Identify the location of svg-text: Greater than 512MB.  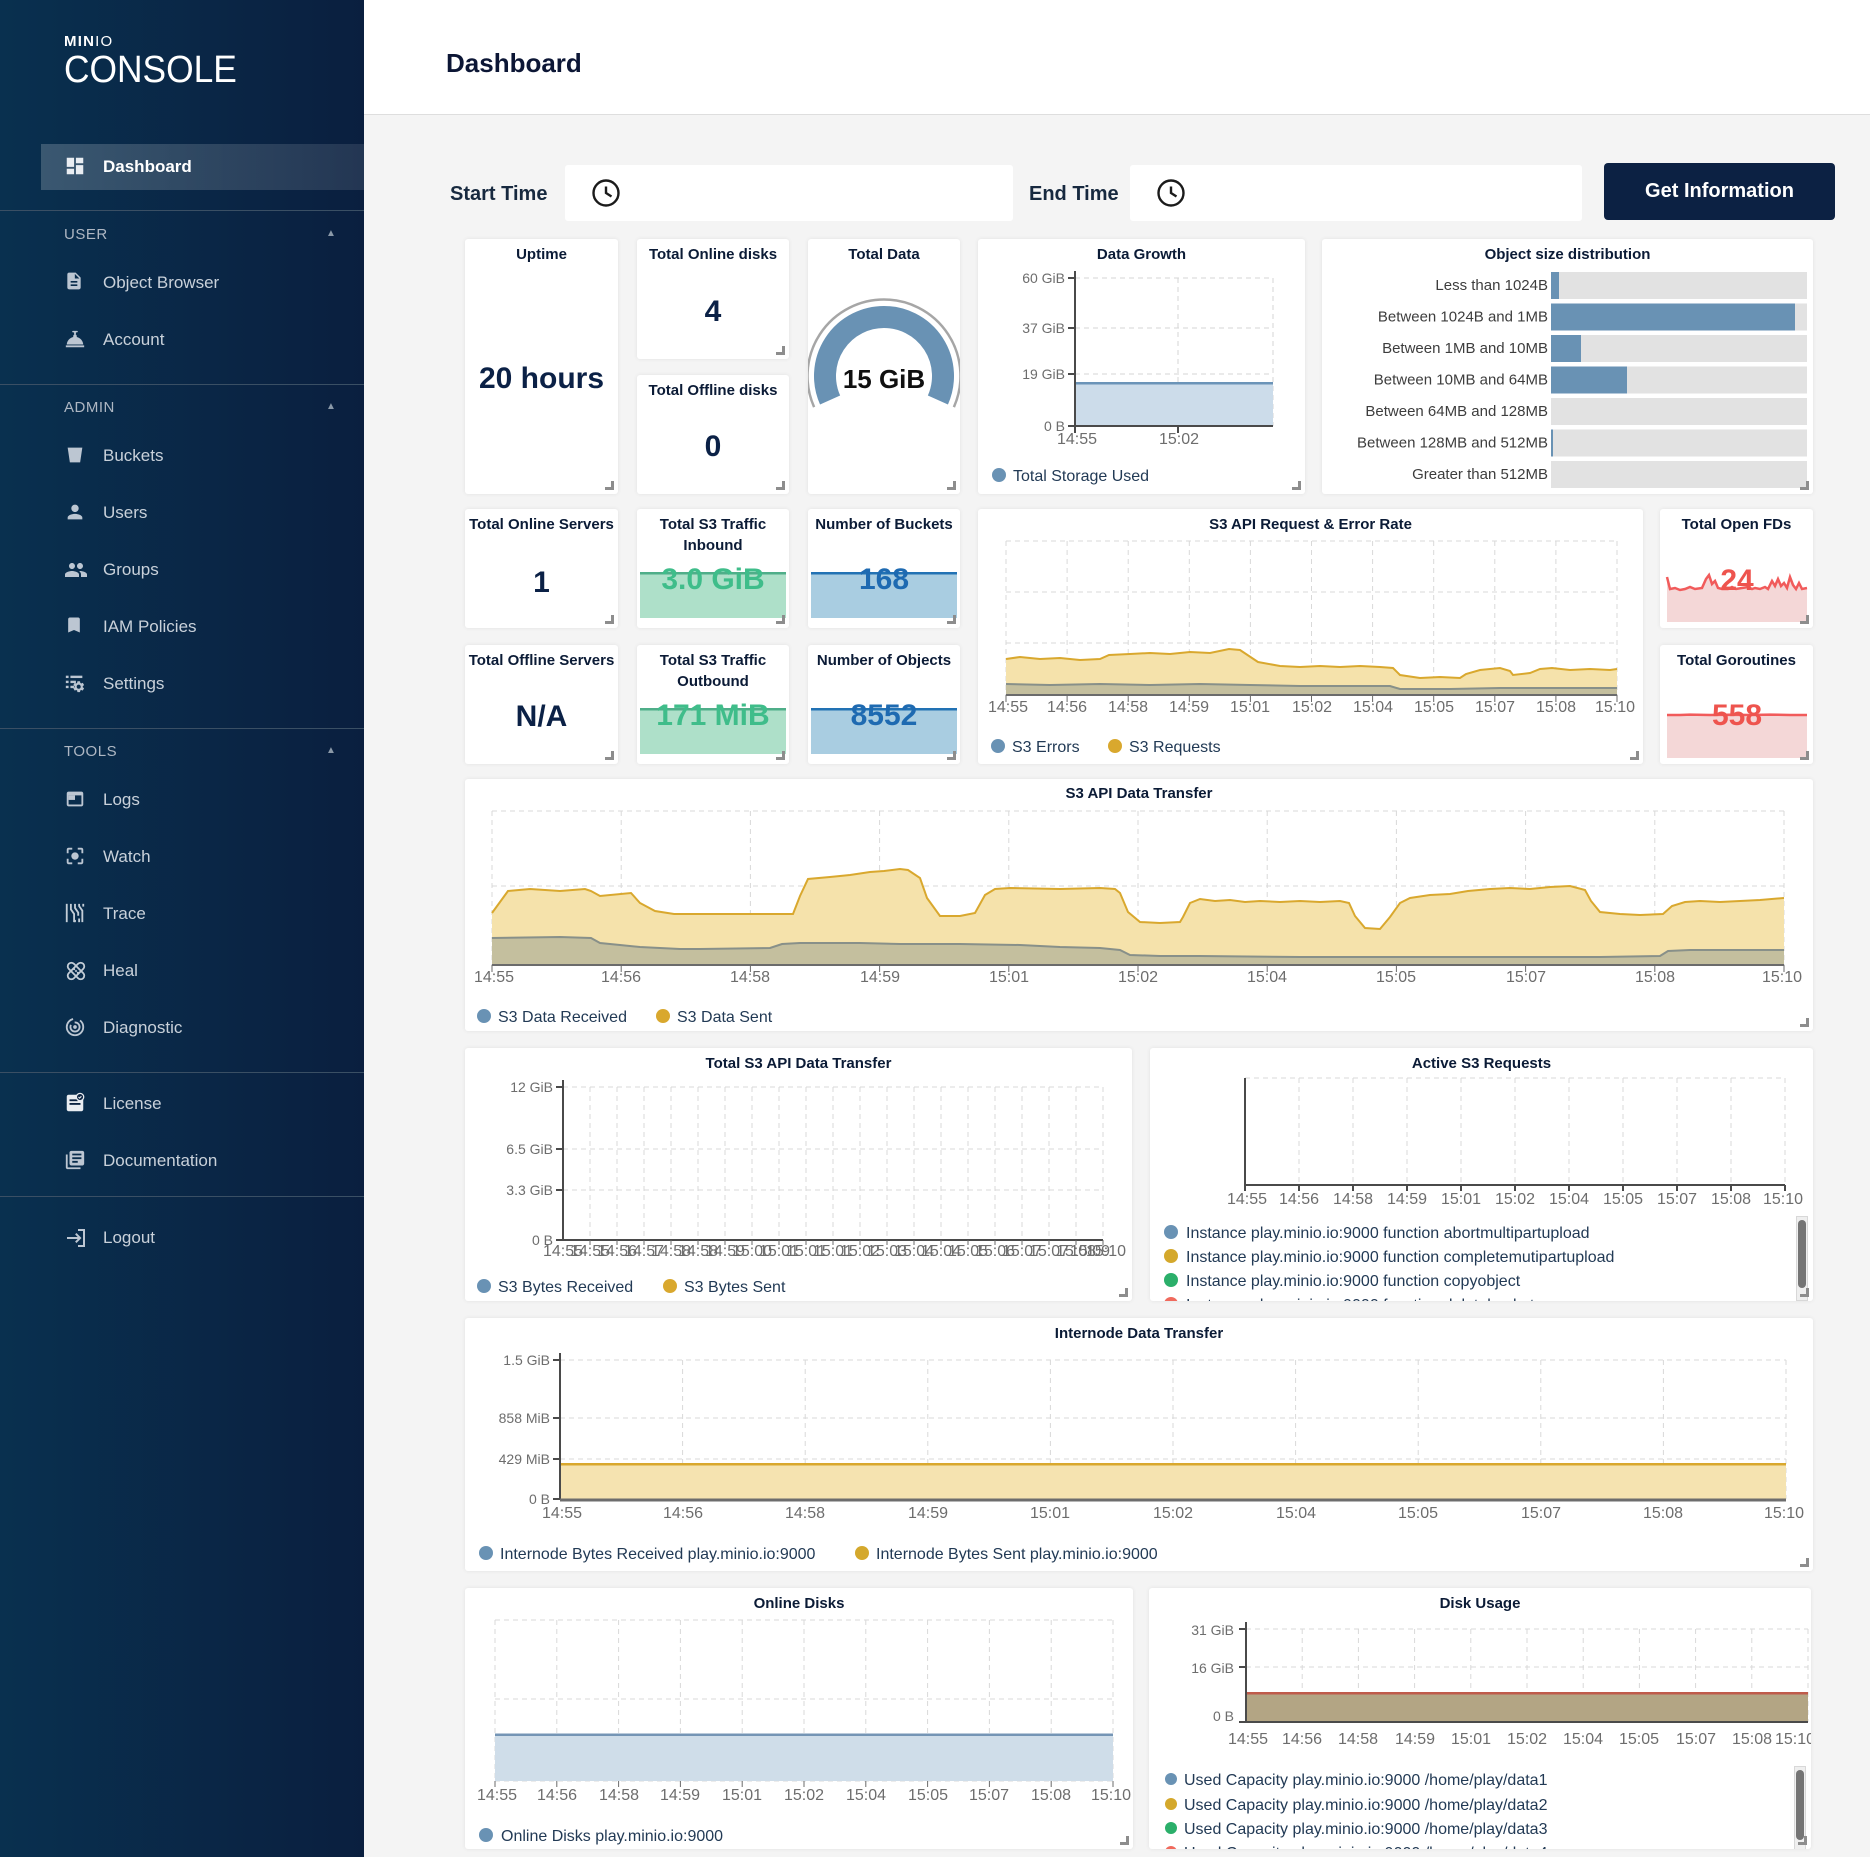
(1480, 474).